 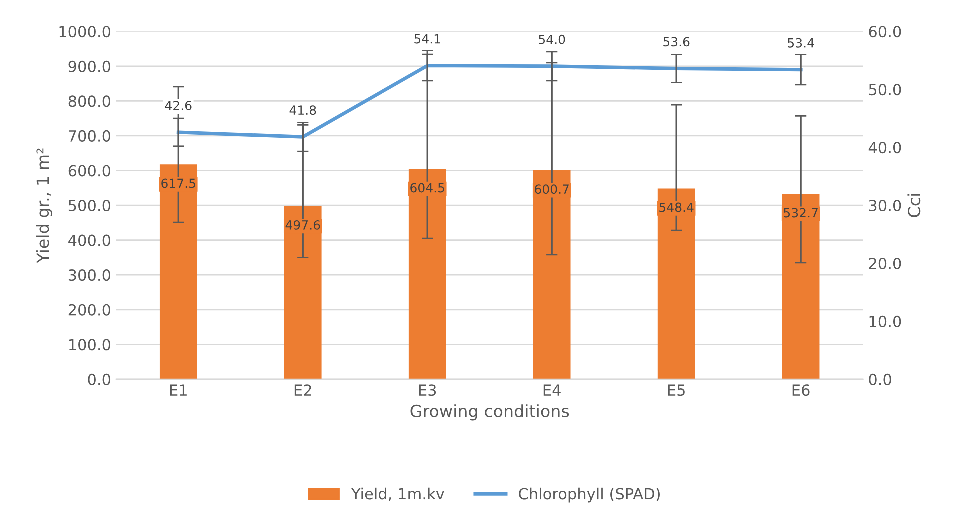 I want to click on legend-label: Chlorophyll (SPAD), so click(x=589, y=495).